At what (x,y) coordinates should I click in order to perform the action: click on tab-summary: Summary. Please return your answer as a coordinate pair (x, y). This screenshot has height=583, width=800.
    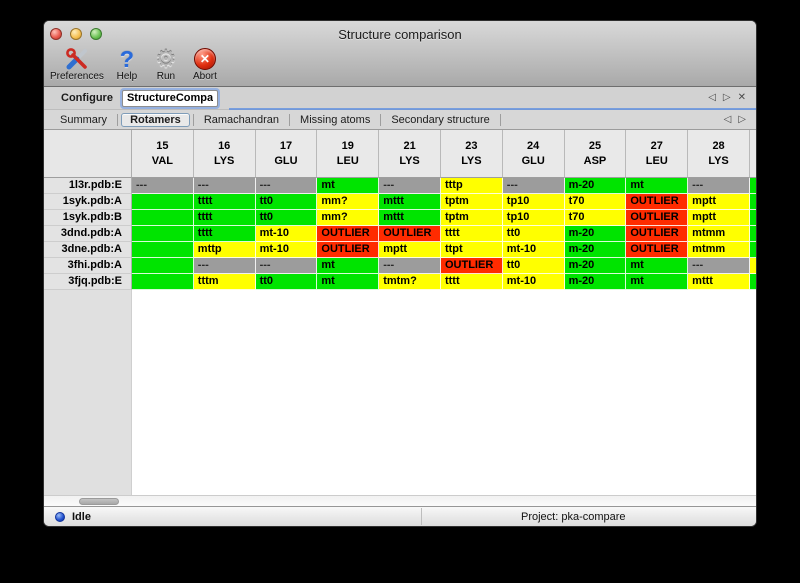
    Looking at the image, I should click on (84, 119).